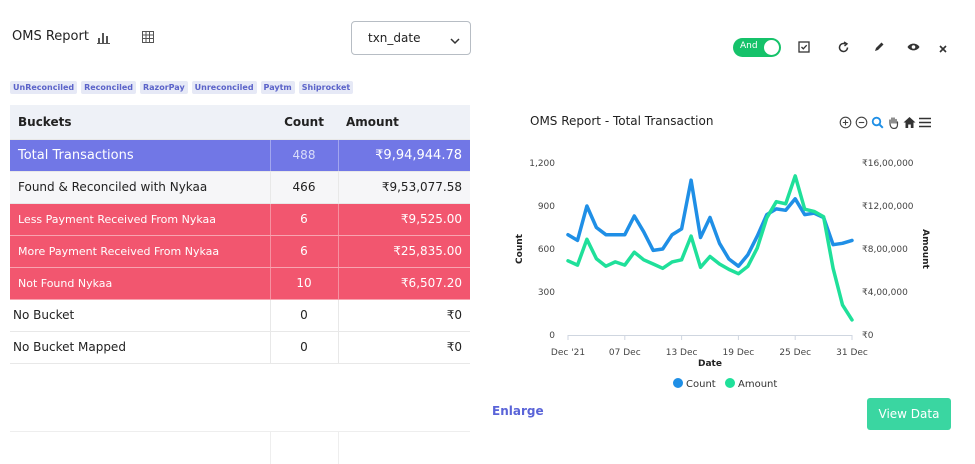 This screenshot has height=464, width=975. Describe the element at coordinates (140, 283) in the screenshot. I see `bucket-name: Not Found Nykaa` at that location.